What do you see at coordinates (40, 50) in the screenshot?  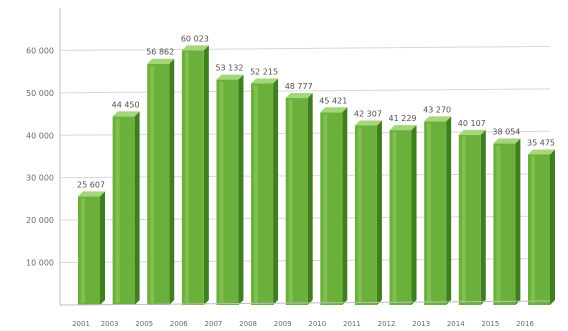 I see `y-tick-label: 60 000` at bounding box center [40, 50].